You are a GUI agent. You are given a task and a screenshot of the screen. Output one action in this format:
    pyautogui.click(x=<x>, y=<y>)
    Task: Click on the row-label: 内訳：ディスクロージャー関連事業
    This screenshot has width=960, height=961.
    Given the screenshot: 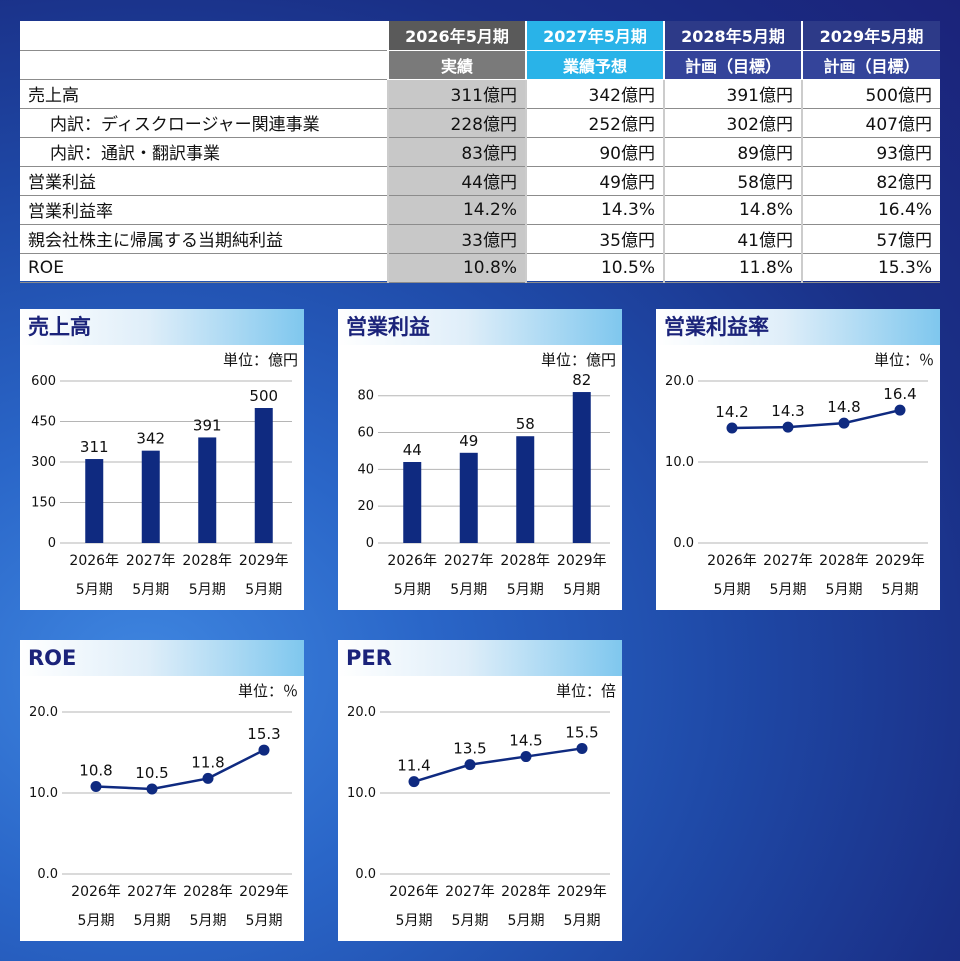 What is the action you would take?
    pyautogui.click(x=204, y=123)
    